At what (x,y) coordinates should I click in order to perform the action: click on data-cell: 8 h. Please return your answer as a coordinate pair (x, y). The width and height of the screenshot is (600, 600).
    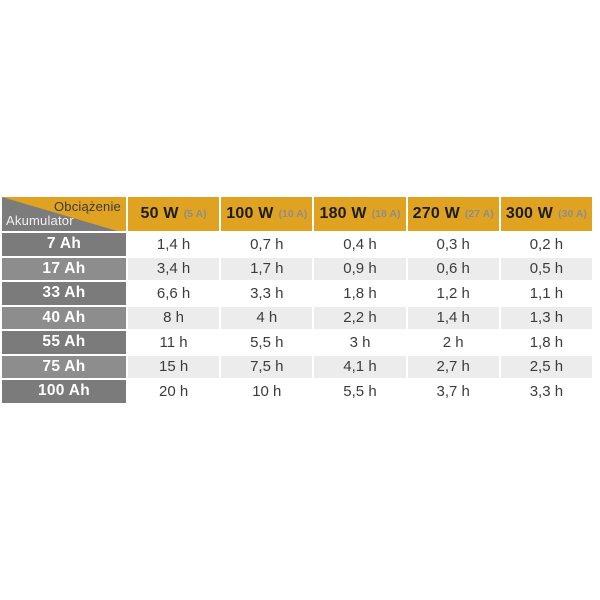
    Looking at the image, I should click on (174, 317).